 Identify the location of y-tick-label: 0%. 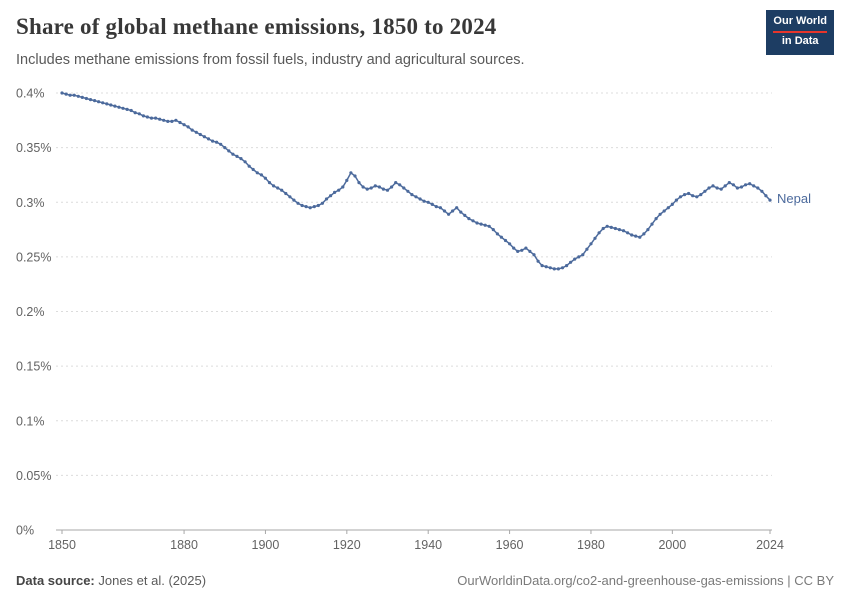
(25, 531).